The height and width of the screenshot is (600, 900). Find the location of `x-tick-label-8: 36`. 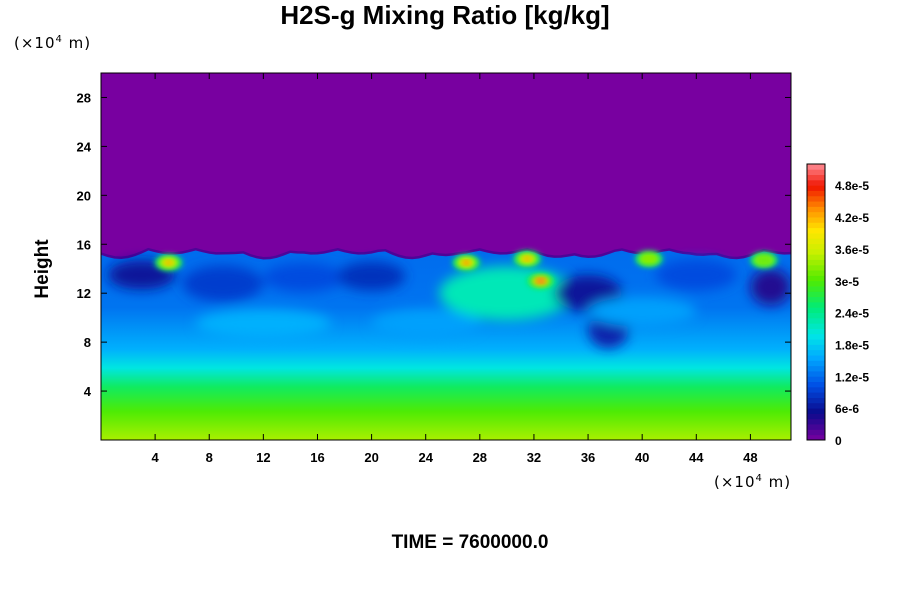

x-tick-label-8: 36 is located at coordinates (588, 457).